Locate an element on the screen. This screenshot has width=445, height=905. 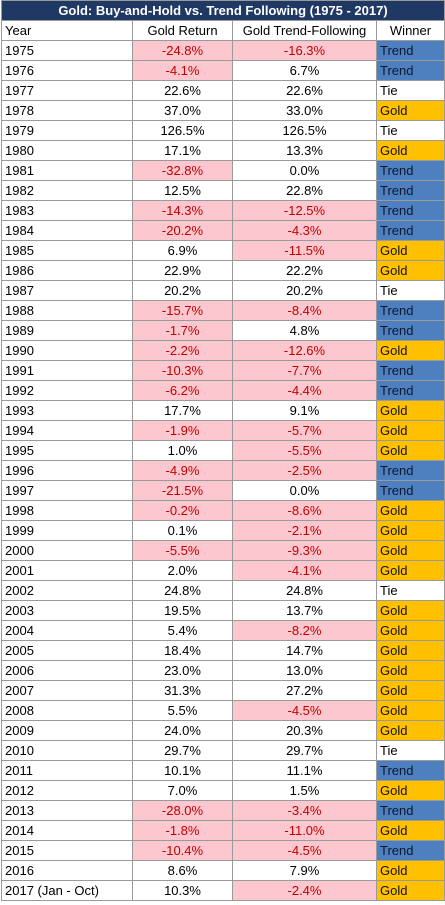
year-cell: 2007 is located at coordinates (67, 690).